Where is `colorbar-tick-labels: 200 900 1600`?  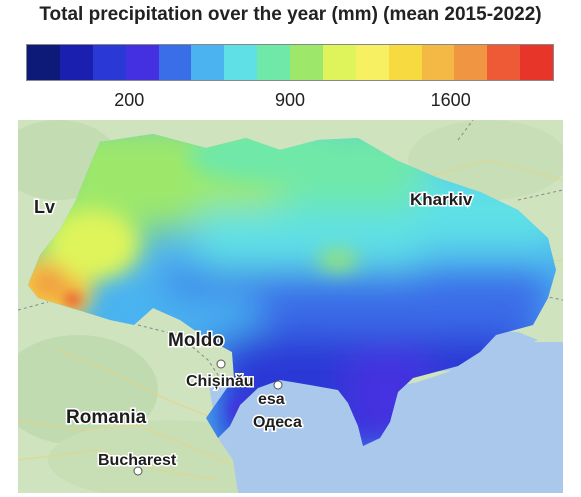 colorbar-tick-labels: 200 900 1600 is located at coordinates (290, 102).